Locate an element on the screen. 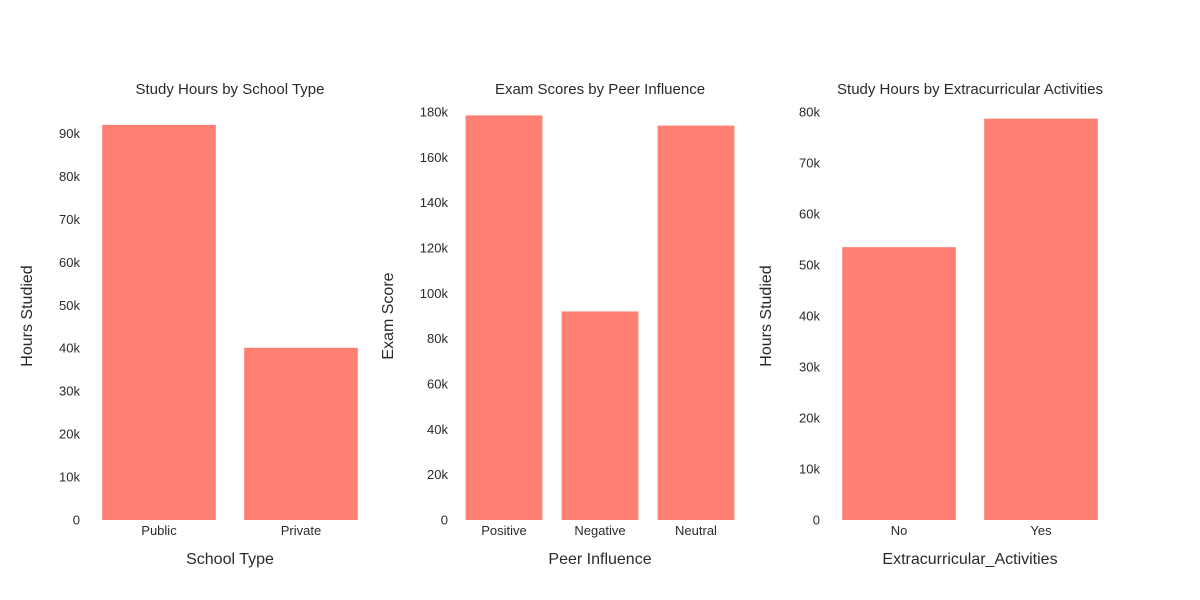 This screenshot has height=600, width=1200. x-tick-label: Private is located at coordinates (301, 530).